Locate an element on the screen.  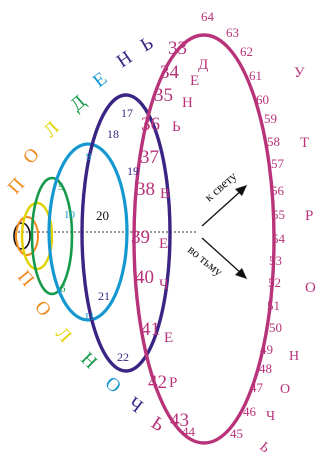
arrow-down-label: во тьму is located at coordinates (205, 260).